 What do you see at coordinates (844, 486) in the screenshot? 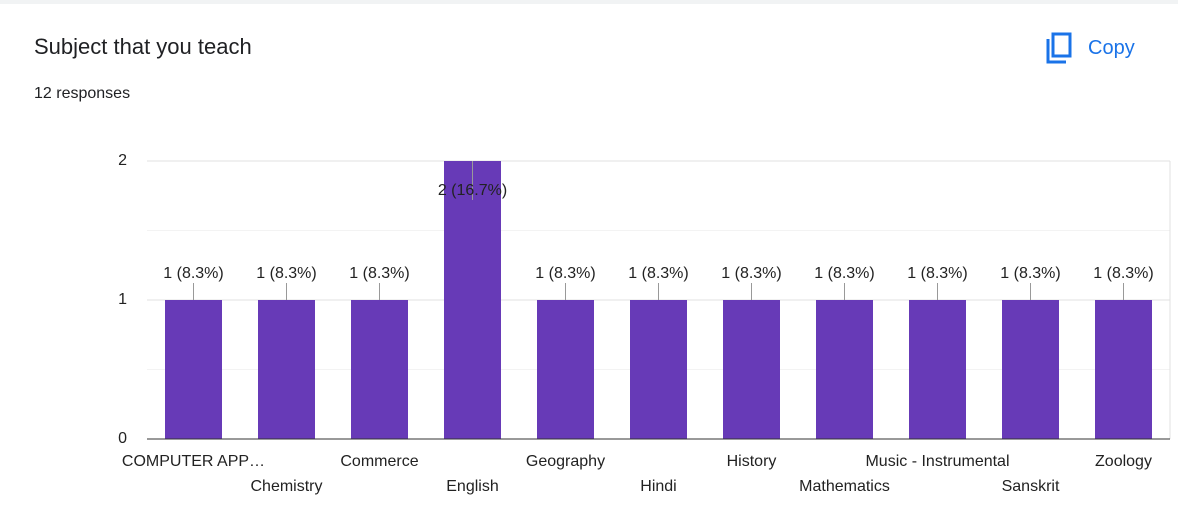
I see `x-tick-label: Mathematics` at bounding box center [844, 486].